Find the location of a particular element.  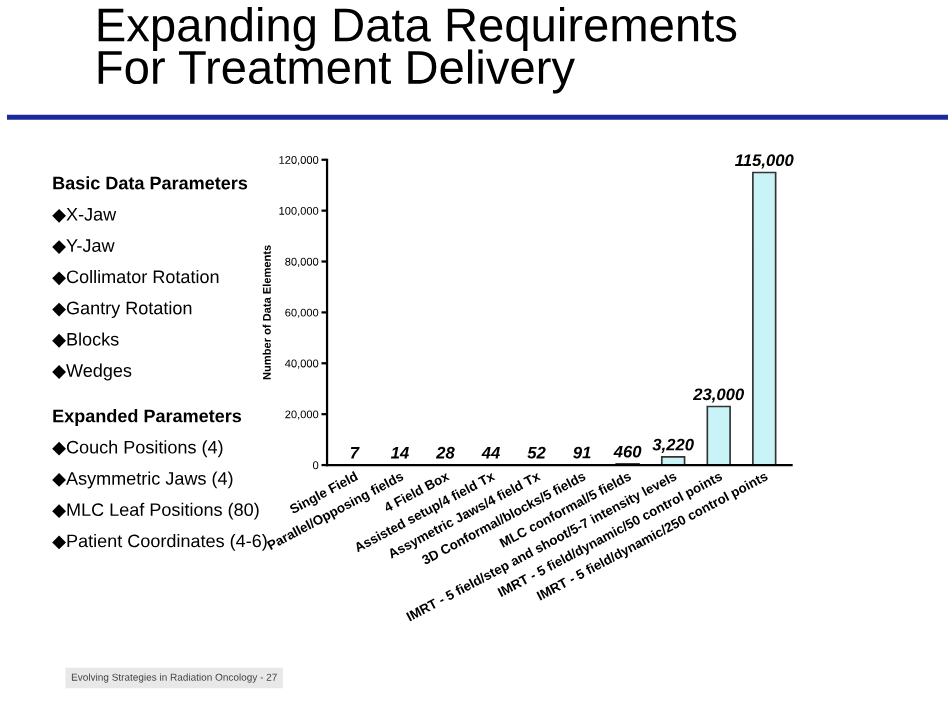

text: ◆Gantry Rotation is located at coordinates (122, 309).